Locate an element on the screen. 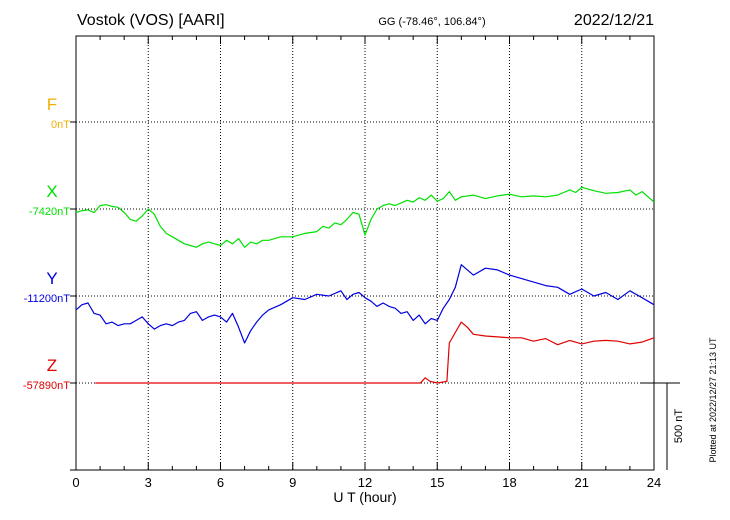 The height and width of the screenshot is (520, 730). x-tick-labels: 0 3 6 9 12 15 18 21 24 is located at coordinates (366, 482).